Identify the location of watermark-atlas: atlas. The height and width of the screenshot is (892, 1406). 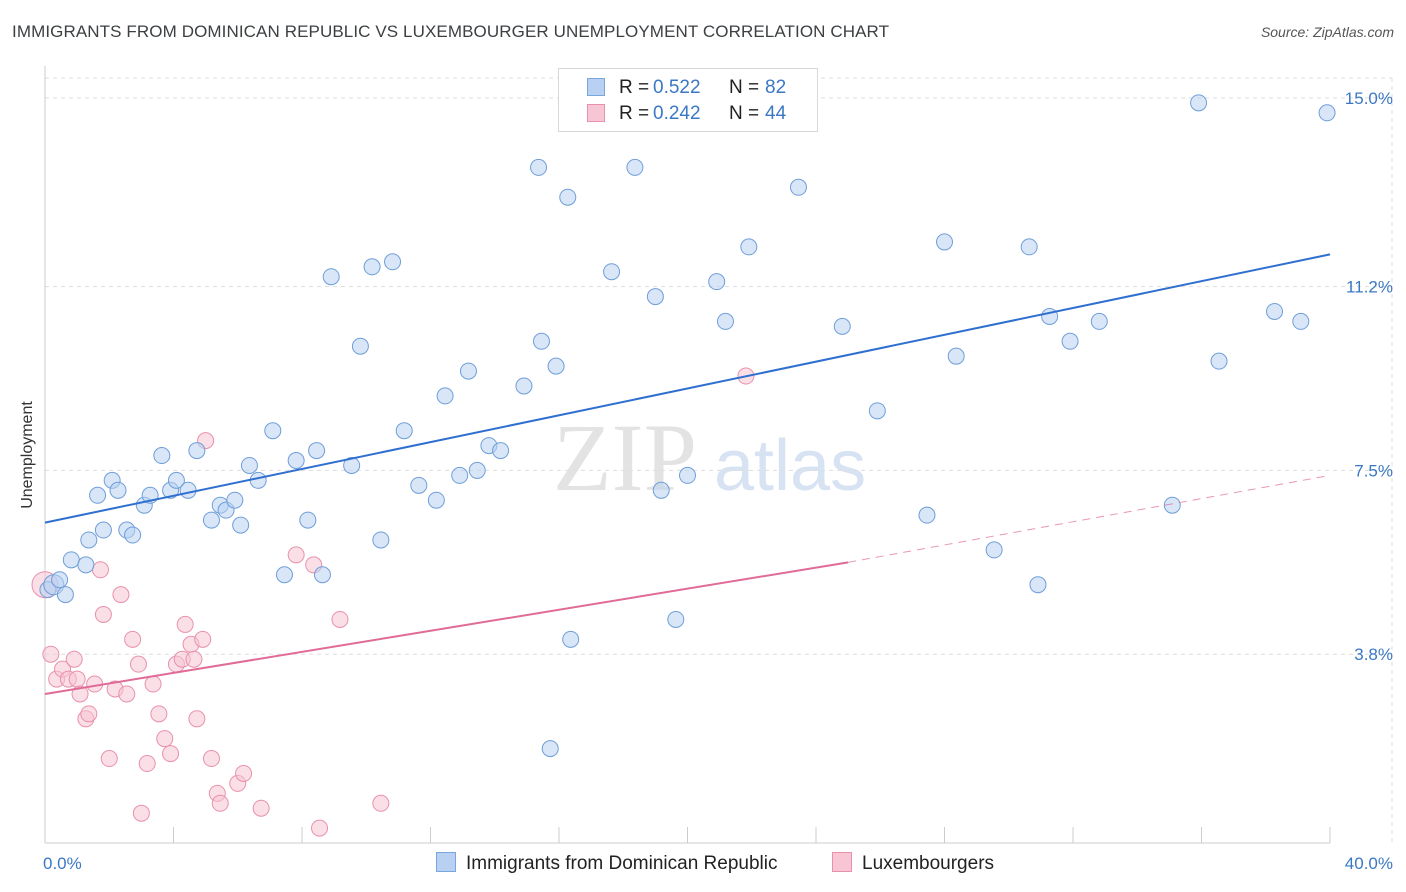
(790, 466).